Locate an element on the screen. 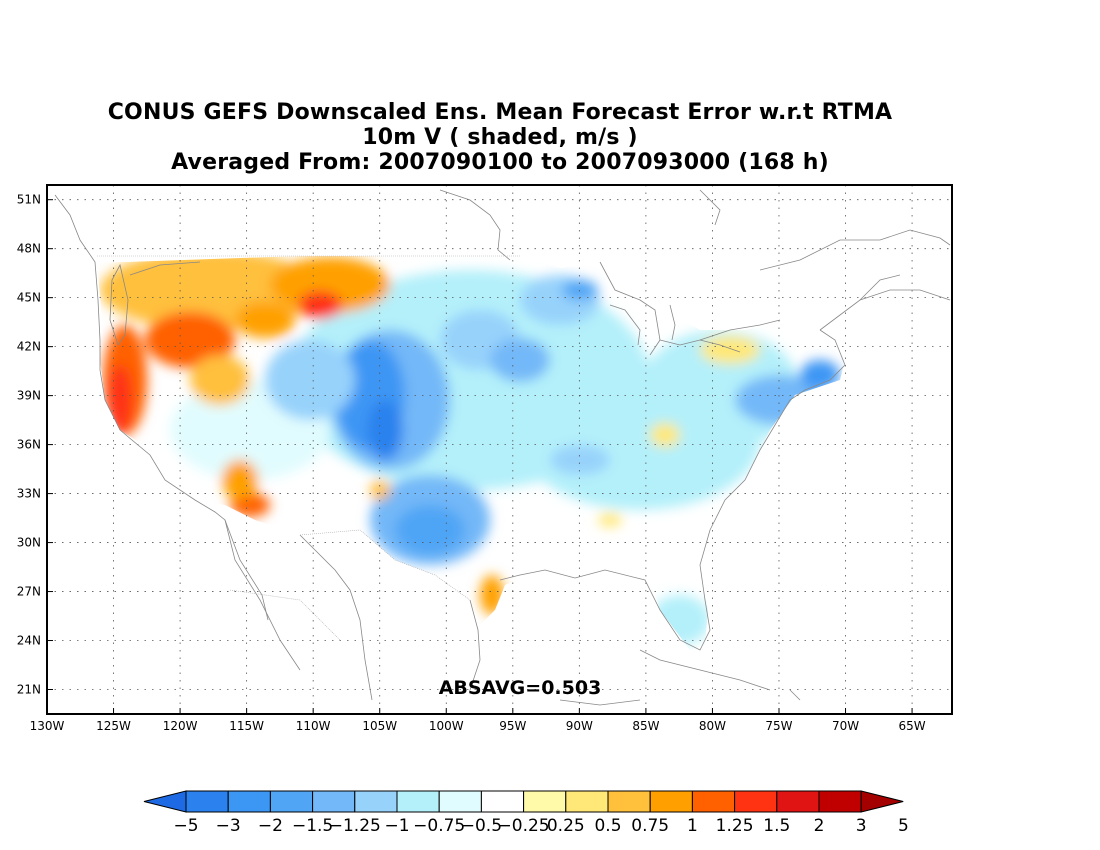  lon-tick-label: 130W is located at coordinates (47, 726).